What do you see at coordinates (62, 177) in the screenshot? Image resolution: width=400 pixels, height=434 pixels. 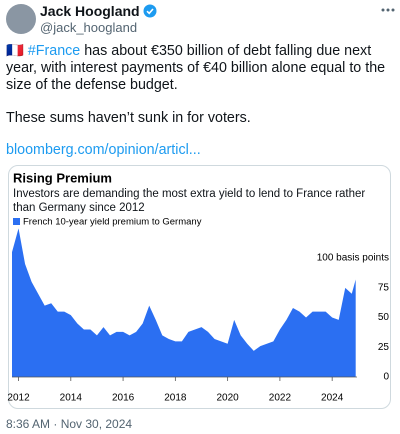 I see `chart-title: Rising Premium` at bounding box center [62, 177].